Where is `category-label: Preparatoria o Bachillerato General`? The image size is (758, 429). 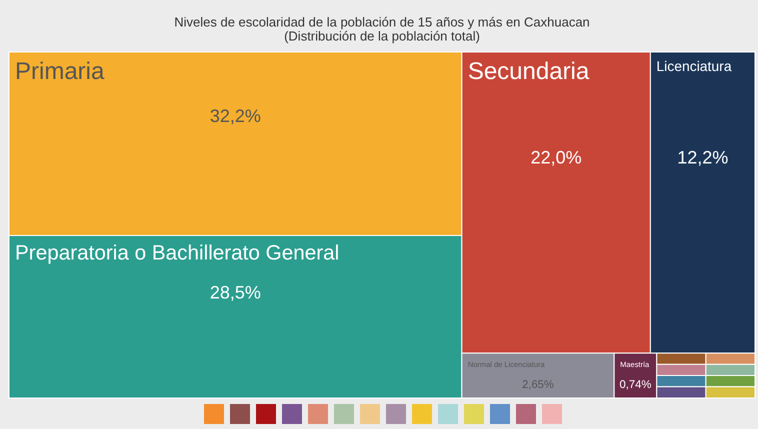 category-label: Preparatoria o Bachillerato General is located at coordinates (177, 253).